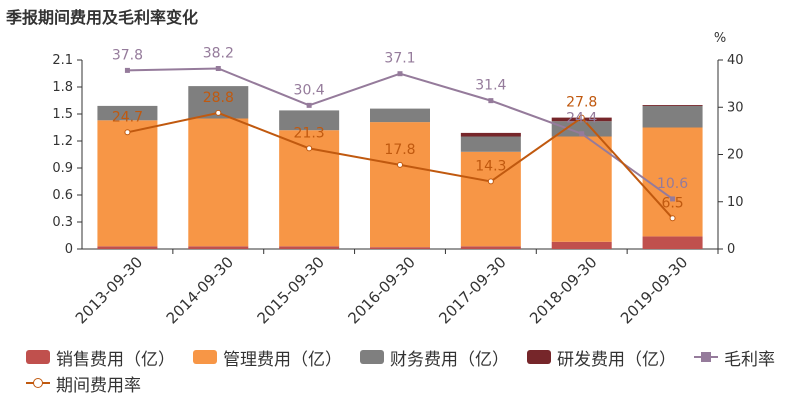 The height and width of the screenshot is (400, 800). I want to click on x-tick-label: 2018-09-30, so click(563, 290).